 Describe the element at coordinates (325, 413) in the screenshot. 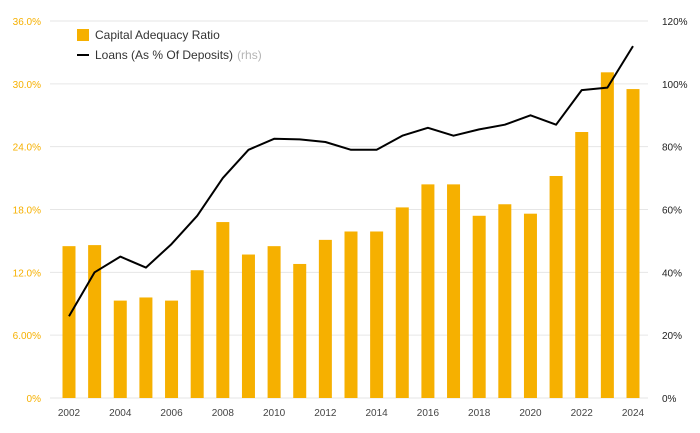

I see `x-tick-label: 2012` at that location.